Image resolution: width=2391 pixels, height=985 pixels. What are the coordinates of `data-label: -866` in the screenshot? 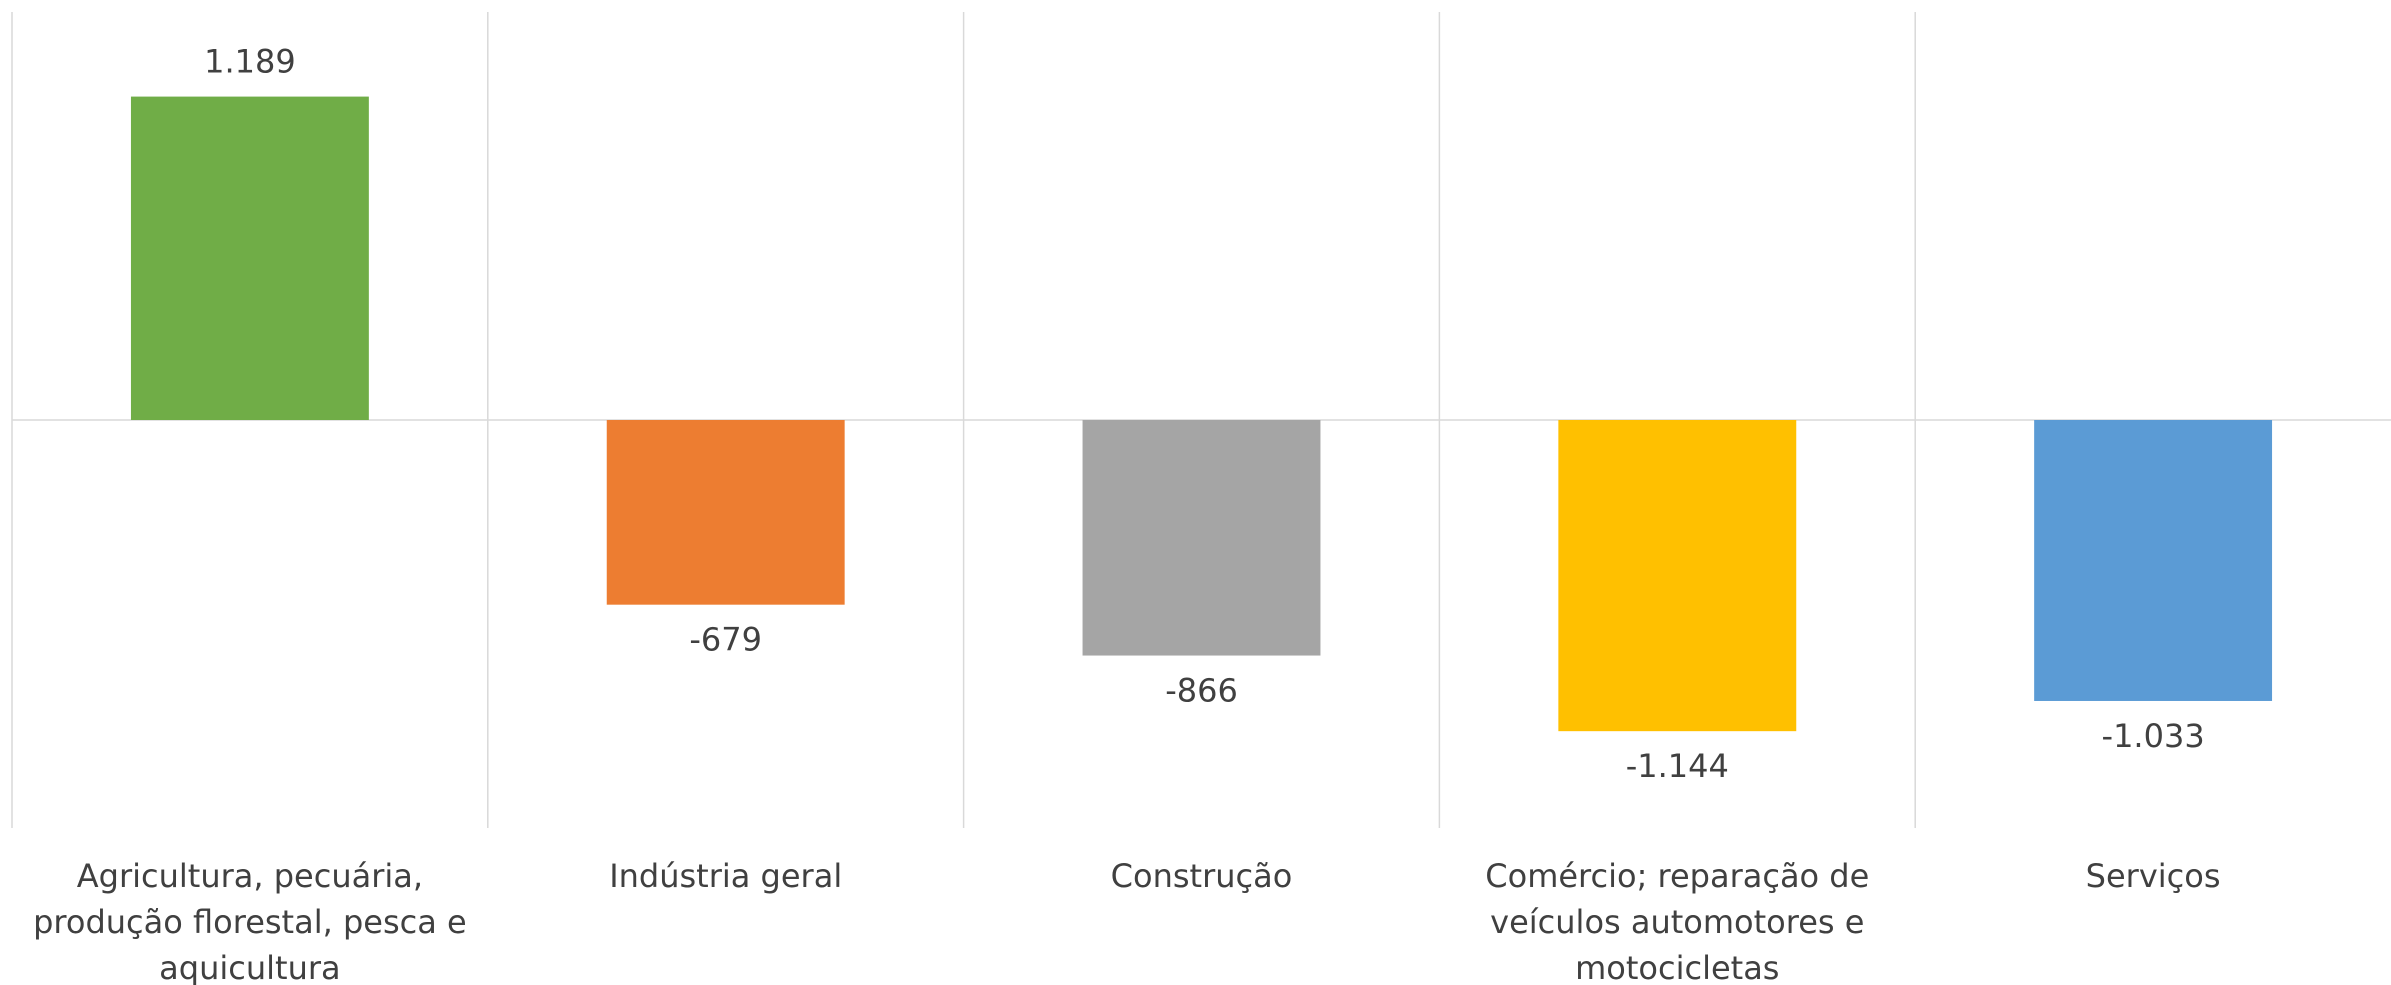 It's located at (1201, 691).